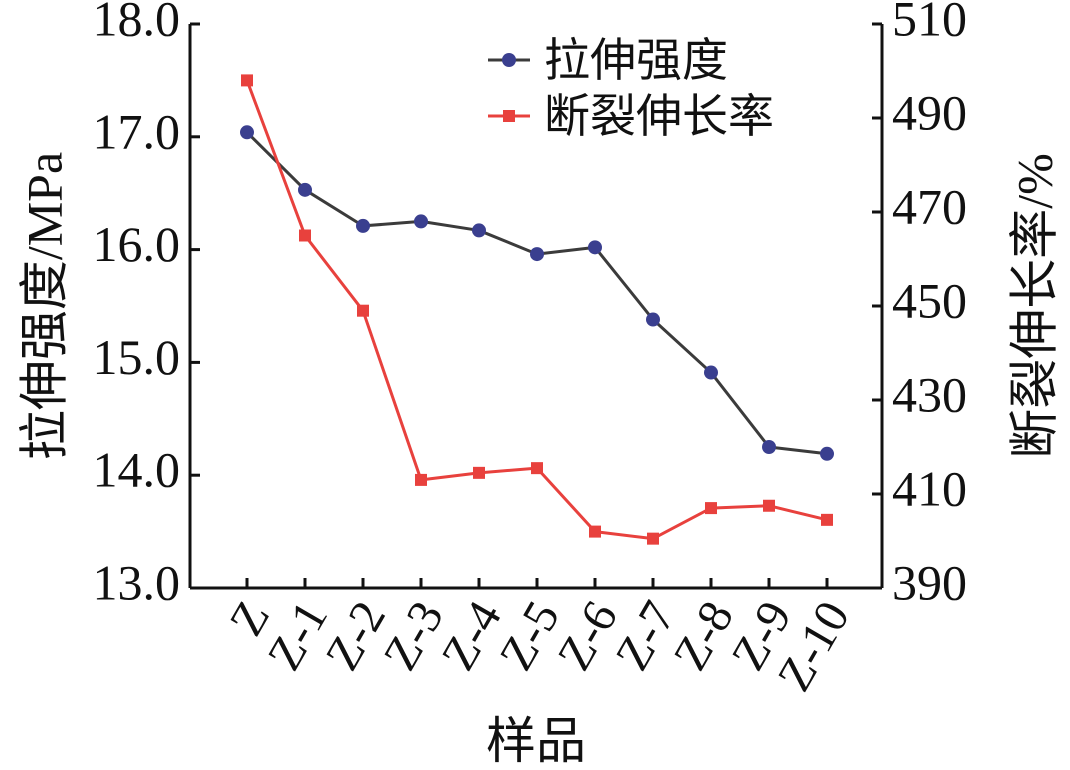  Describe the element at coordinates (137, 582) in the screenshot. I see `y-left-tick-label: 13.0` at that location.